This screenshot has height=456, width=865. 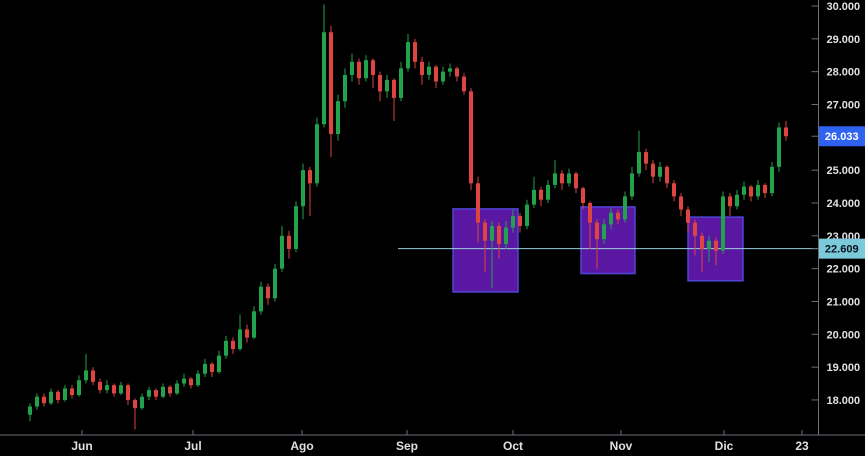 What do you see at coordinates (844, 7) in the screenshot?
I see `price-tick-label: 30.000` at bounding box center [844, 7].